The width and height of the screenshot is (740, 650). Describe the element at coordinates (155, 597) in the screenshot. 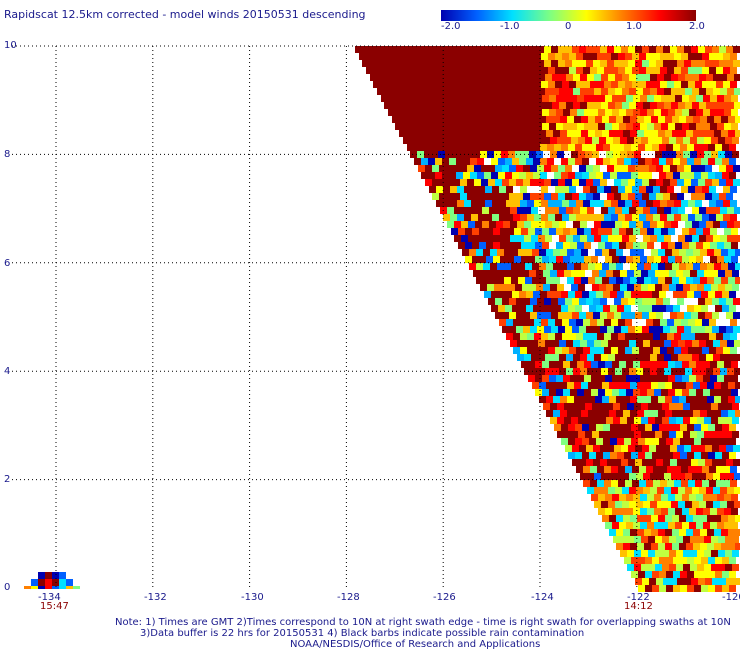

I see `lon-label: -132` at that location.